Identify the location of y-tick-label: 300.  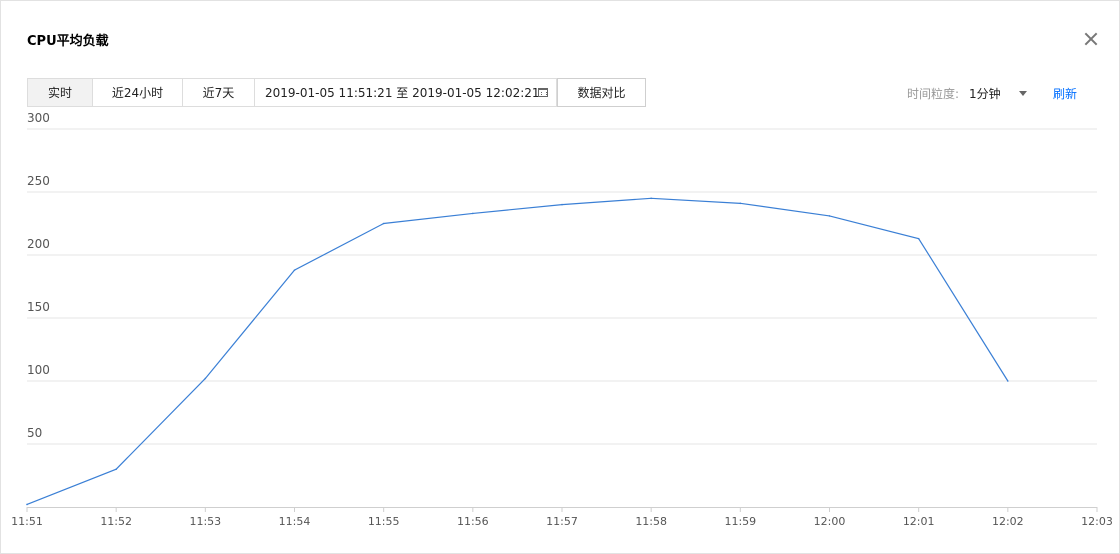
(38, 118).